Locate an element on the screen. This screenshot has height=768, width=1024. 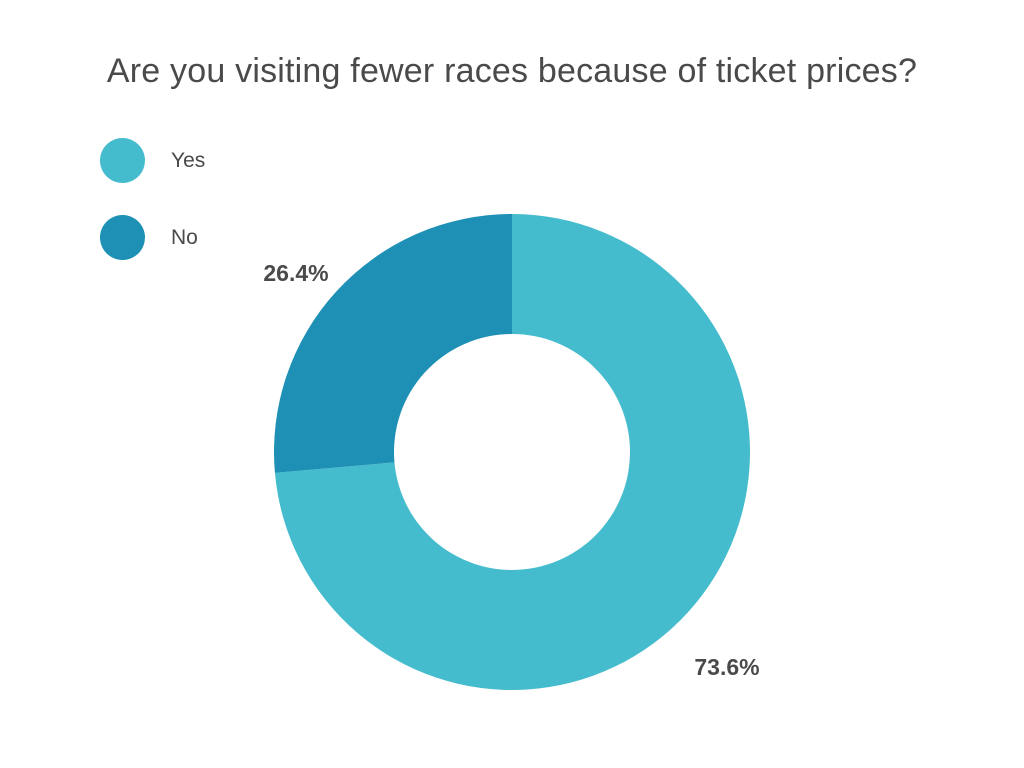
data-label-yes: 73.6% is located at coordinates (726, 667).